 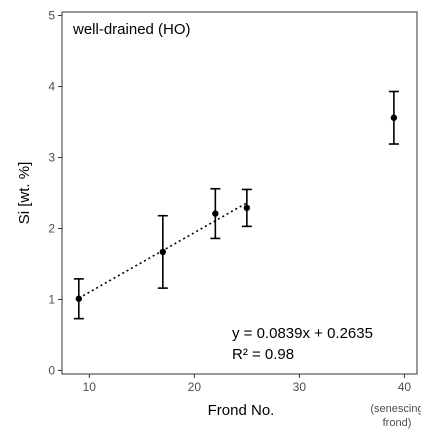 What do you see at coordinates (51, 228) in the screenshot?
I see `y-tick-label: 2` at bounding box center [51, 228].